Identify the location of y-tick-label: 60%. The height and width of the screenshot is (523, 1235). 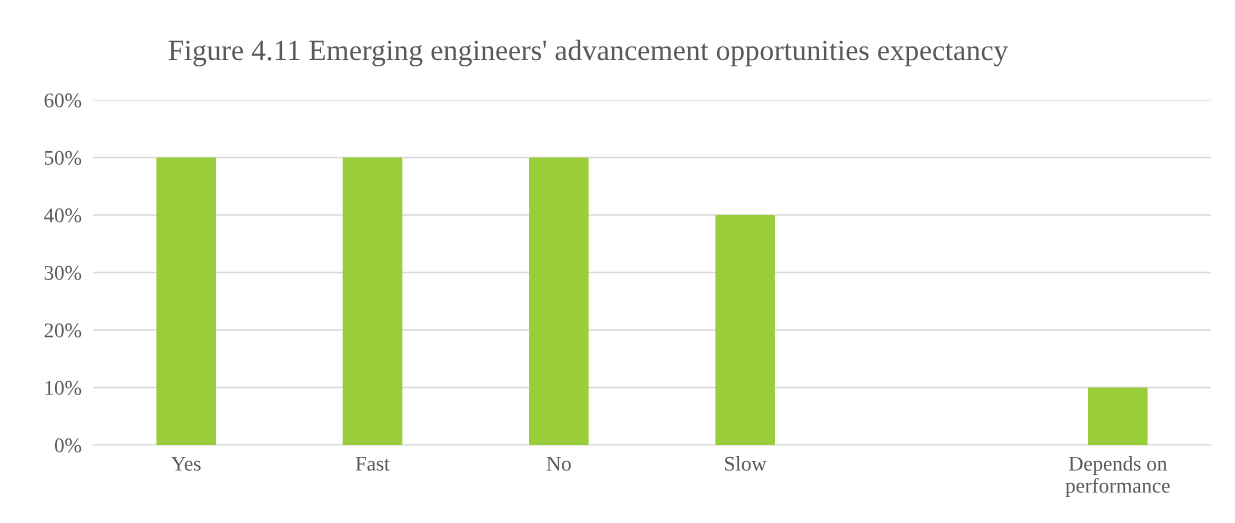
(63, 100).